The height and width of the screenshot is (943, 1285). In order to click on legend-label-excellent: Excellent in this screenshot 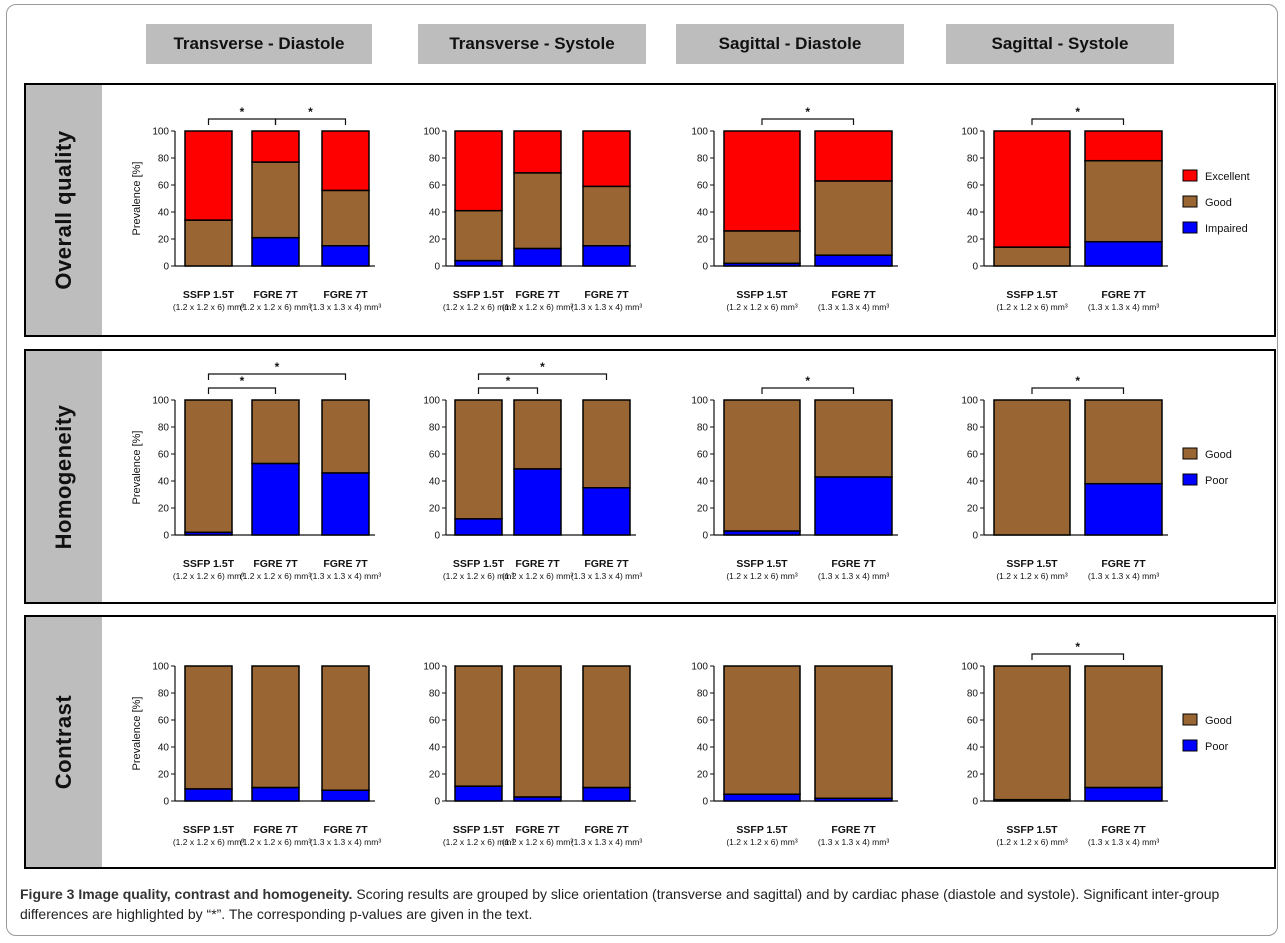, I will do `click(1227, 177)`.